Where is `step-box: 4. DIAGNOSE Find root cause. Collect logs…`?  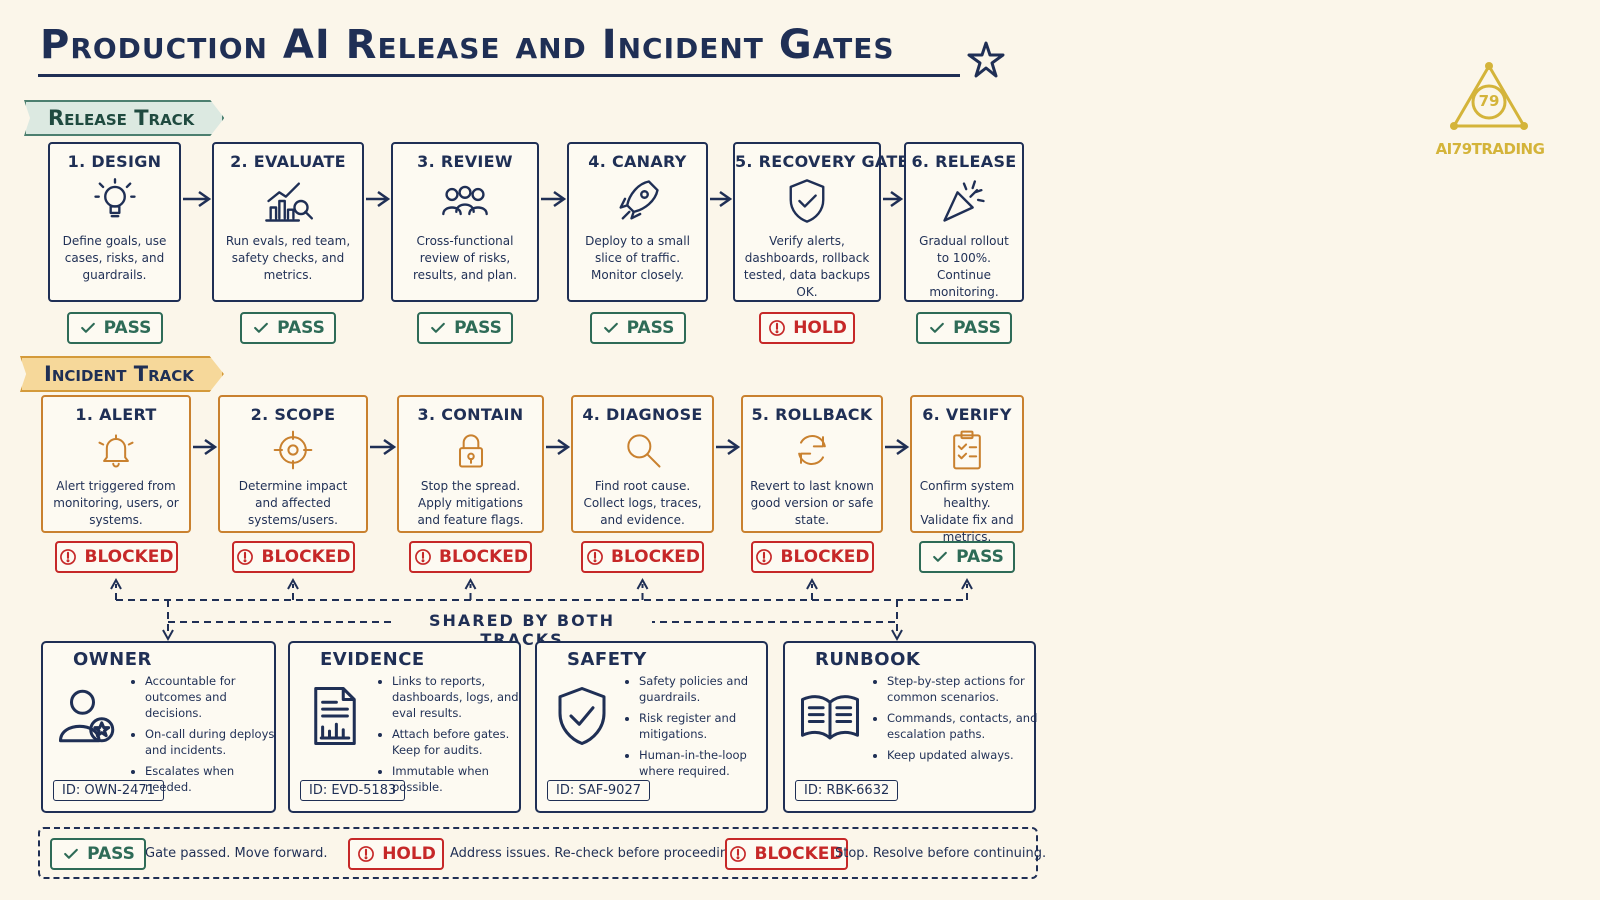
step-box: 4. DIAGNOSE Find root cause. Collect logs… is located at coordinates (642, 464).